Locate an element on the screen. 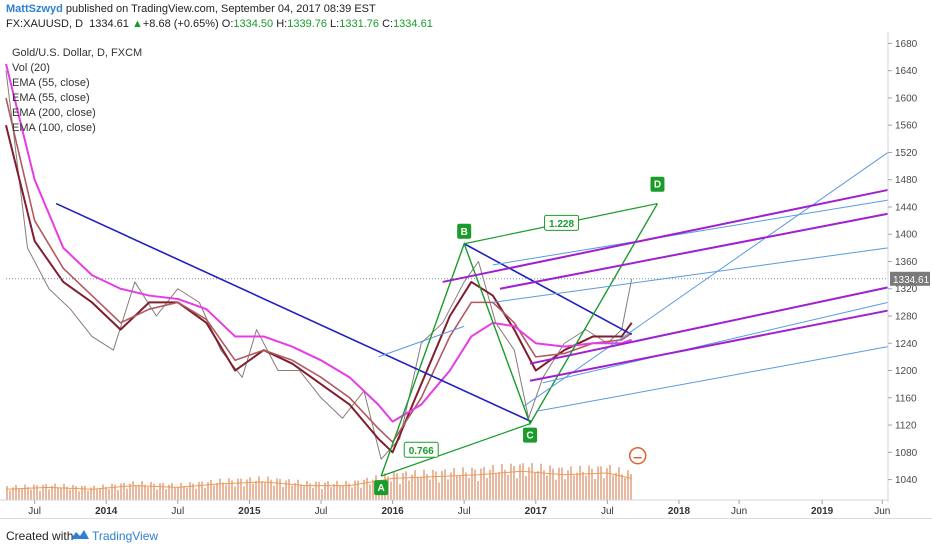 The width and height of the screenshot is (932, 551). tradingview-brand-link: TradingView is located at coordinates (125, 536).